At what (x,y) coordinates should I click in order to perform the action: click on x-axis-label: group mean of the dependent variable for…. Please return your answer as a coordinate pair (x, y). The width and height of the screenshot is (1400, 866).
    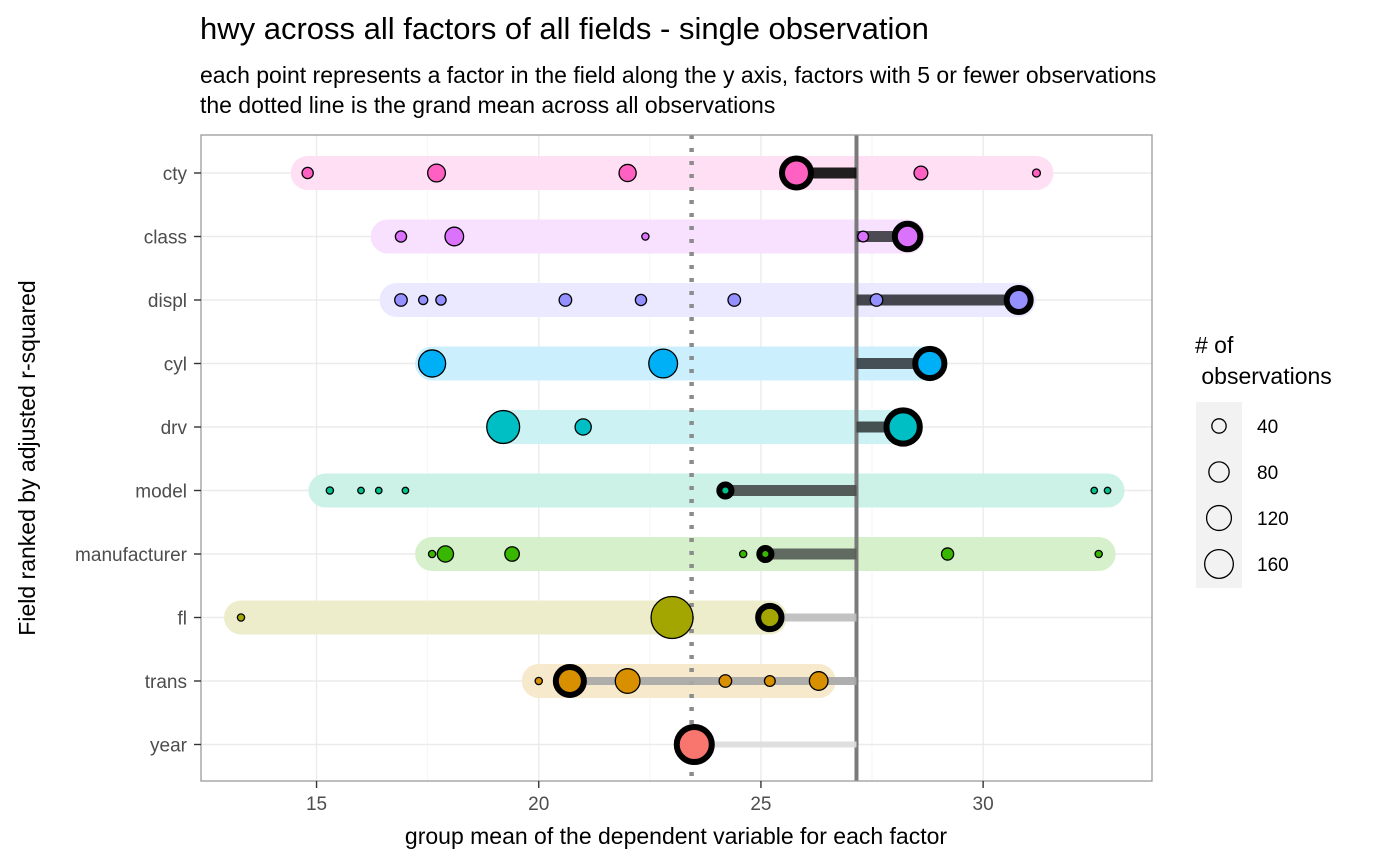
    Looking at the image, I should click on (676, 836).